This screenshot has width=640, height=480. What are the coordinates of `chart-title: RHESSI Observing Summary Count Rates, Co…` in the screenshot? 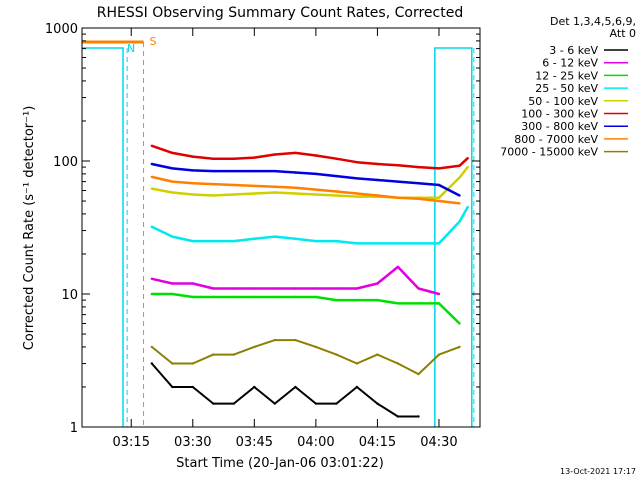 It's located at (280, 13).